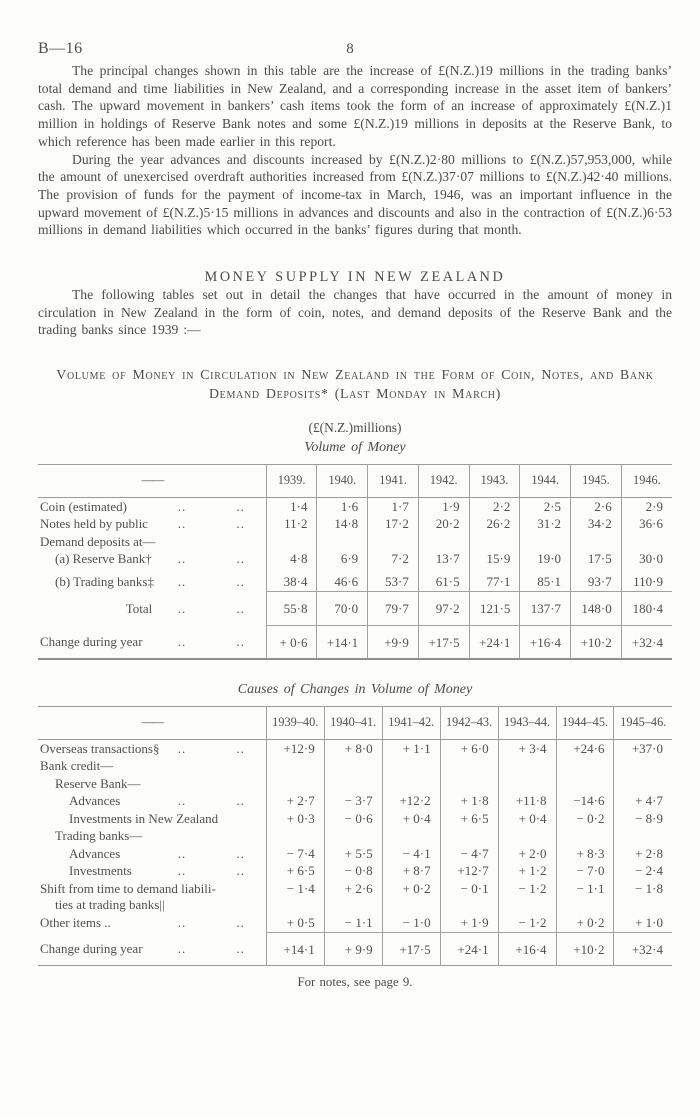 Image resolution: width=700 pixels, height=1119 pixels. What do you see at coordinates (494, 608) in the screenshot?
I see `value-cell: 121·5` at bounding box center [494, 608].